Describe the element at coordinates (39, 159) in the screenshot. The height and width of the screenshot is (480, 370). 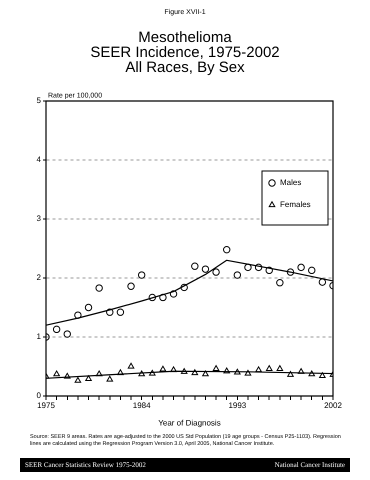
I see `y-tick-label: 4` at that location.